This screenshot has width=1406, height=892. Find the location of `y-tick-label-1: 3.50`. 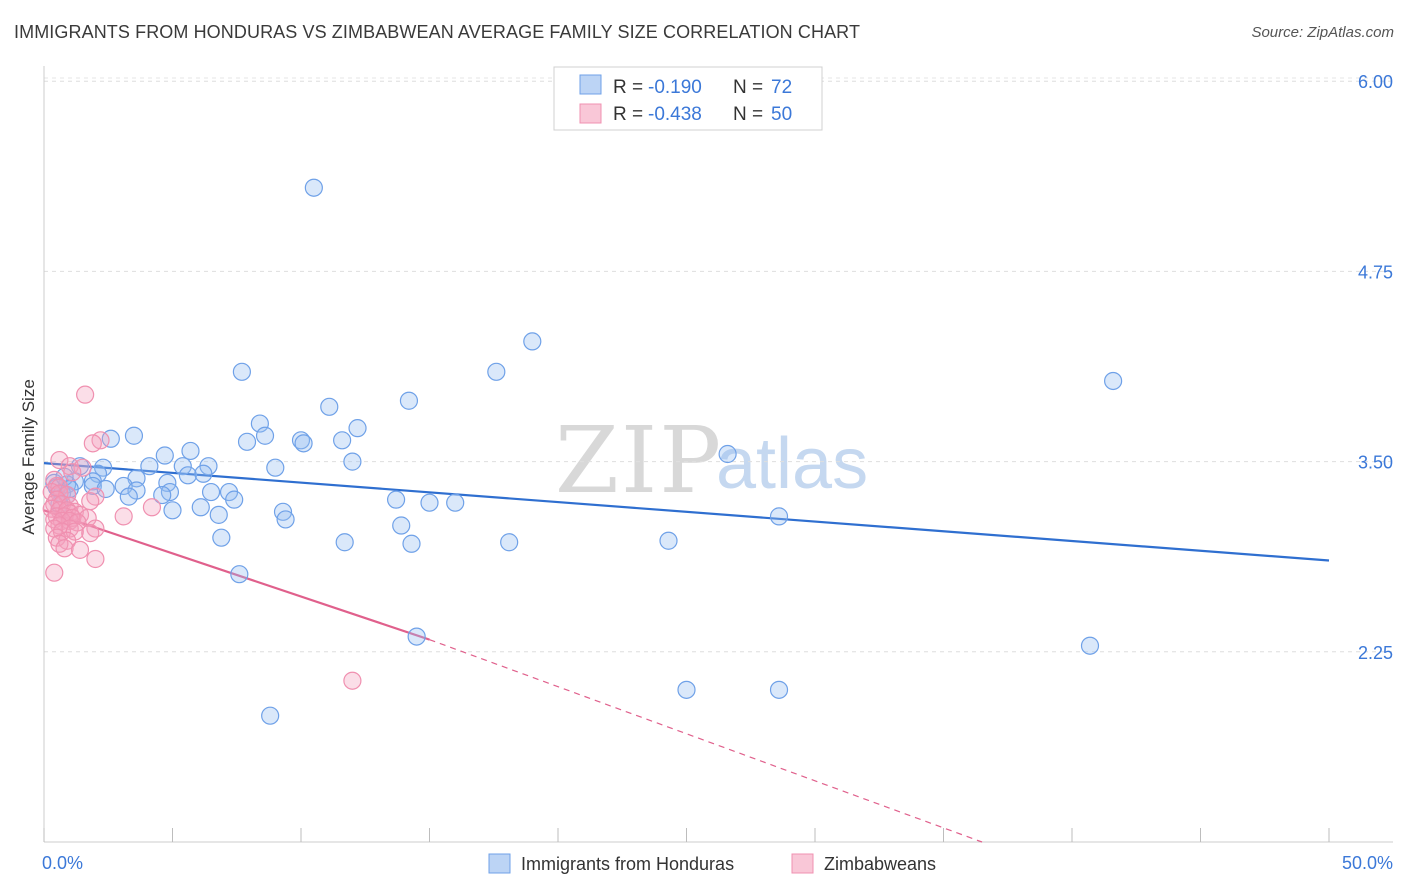

y-tick-label-1: 3.50 is located at coordinates (1375, 463).